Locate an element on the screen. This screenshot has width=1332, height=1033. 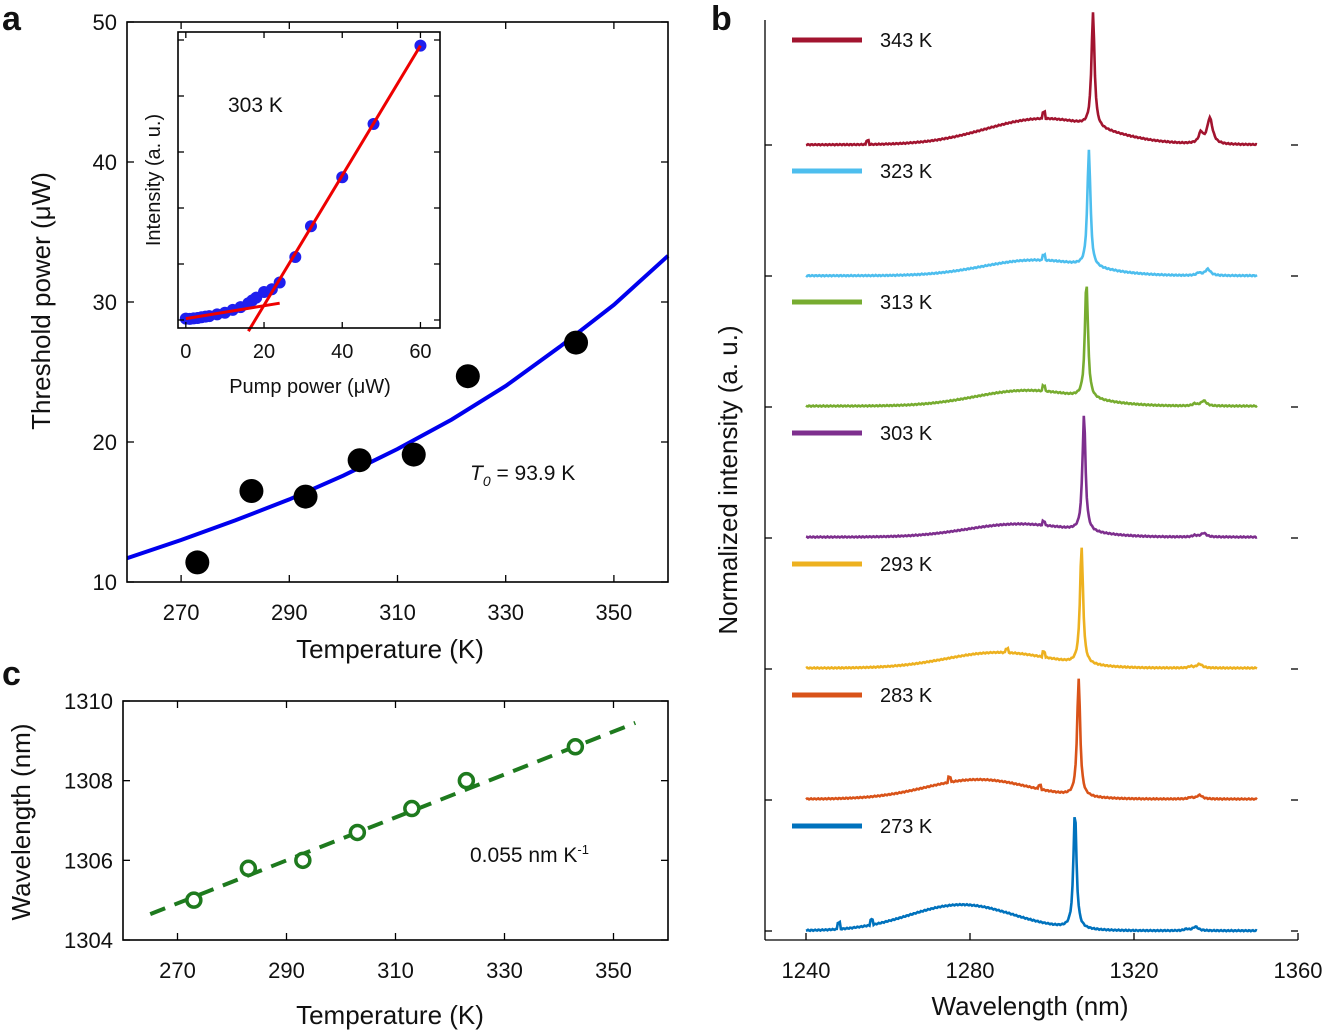
panel-c-y-tick-label: 1308 is located at coordinates (88, 781).